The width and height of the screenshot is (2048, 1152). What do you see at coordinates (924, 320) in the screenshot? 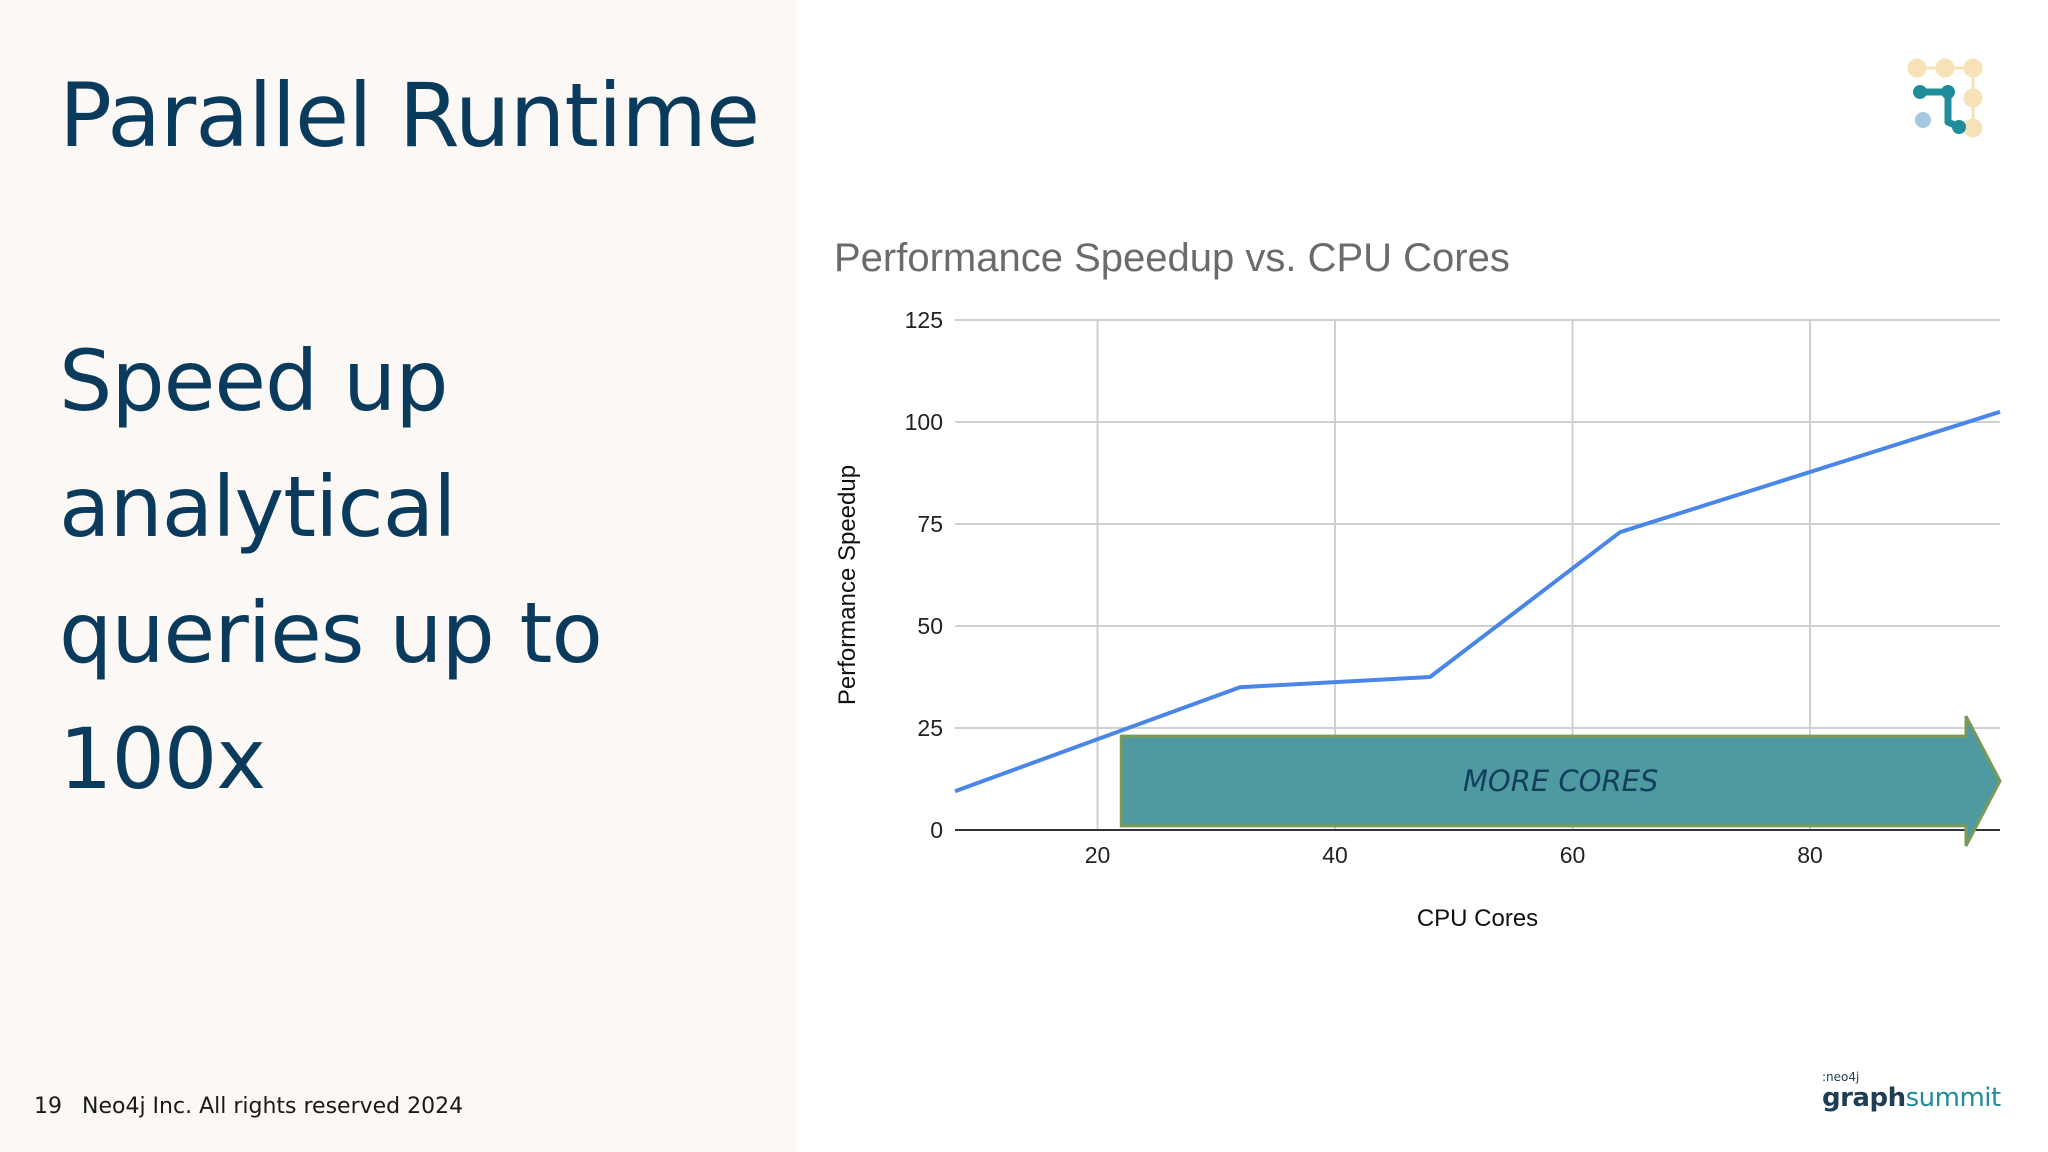
I see `y-tick-label: 125` at bounding box center [924, 320].